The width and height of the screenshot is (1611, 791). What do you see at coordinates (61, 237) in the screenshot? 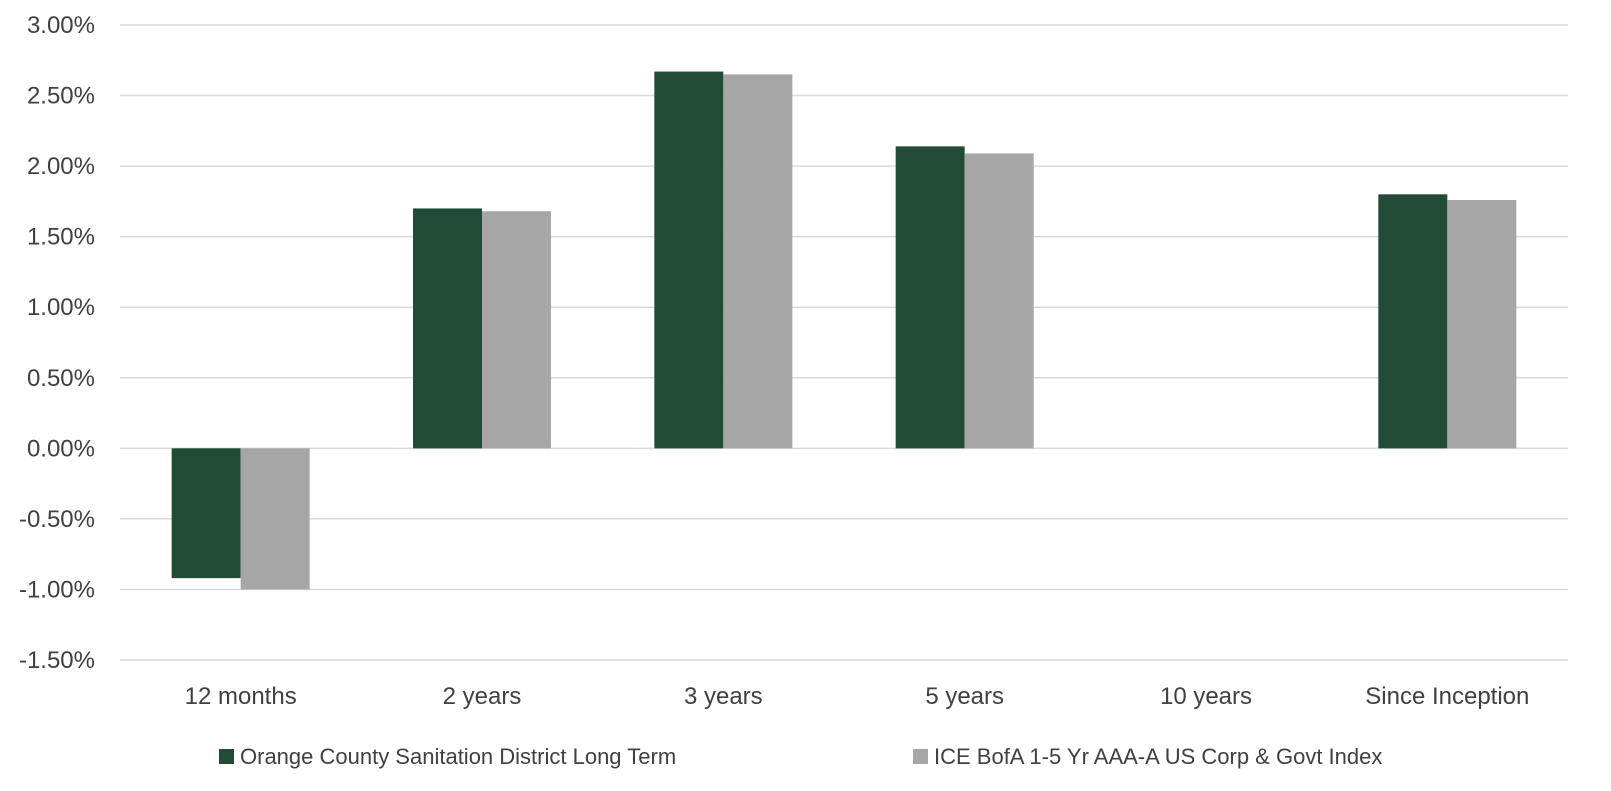
I see `y-tick-label: 1.50%` at bounding box center [61, 237].